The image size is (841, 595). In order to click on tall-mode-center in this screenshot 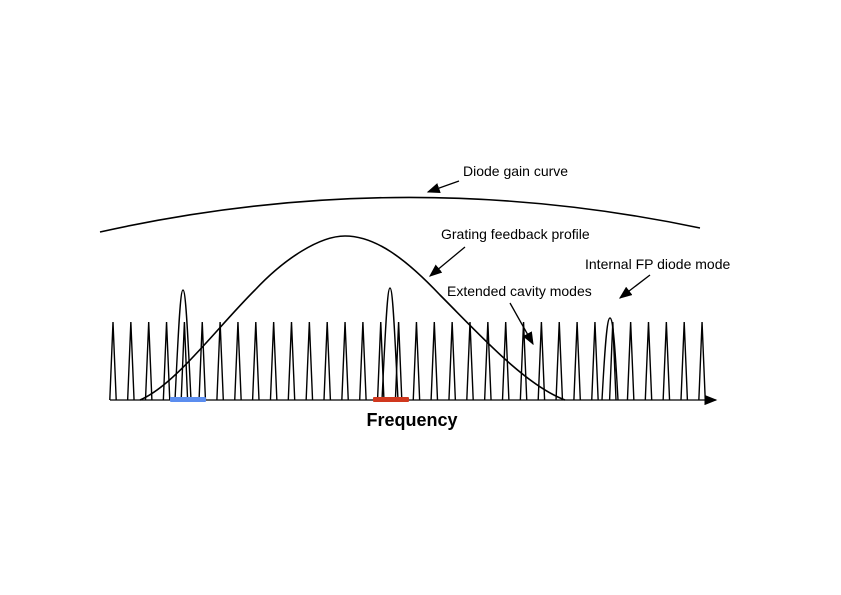, I will do `click(390, 344)`.